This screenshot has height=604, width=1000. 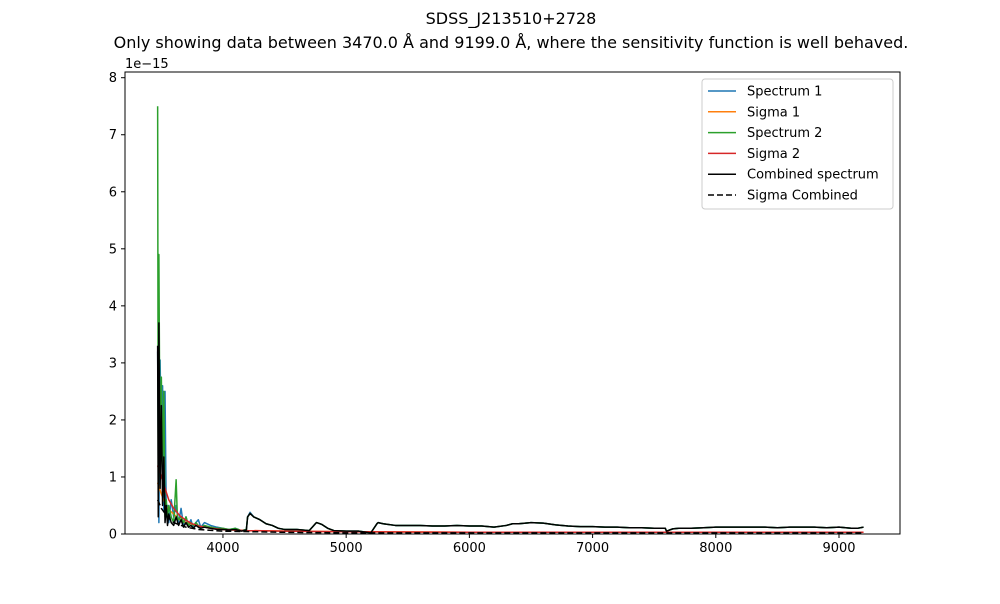 I want to click on y-tick-label: 6, so click(x=113, y=192).